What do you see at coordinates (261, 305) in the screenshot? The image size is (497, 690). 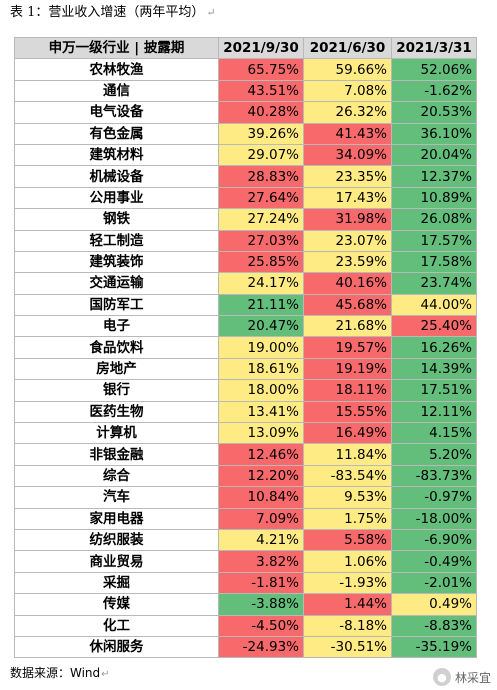 I see `growth-value-cell: 21.11%` at bounding box center [261, 305].